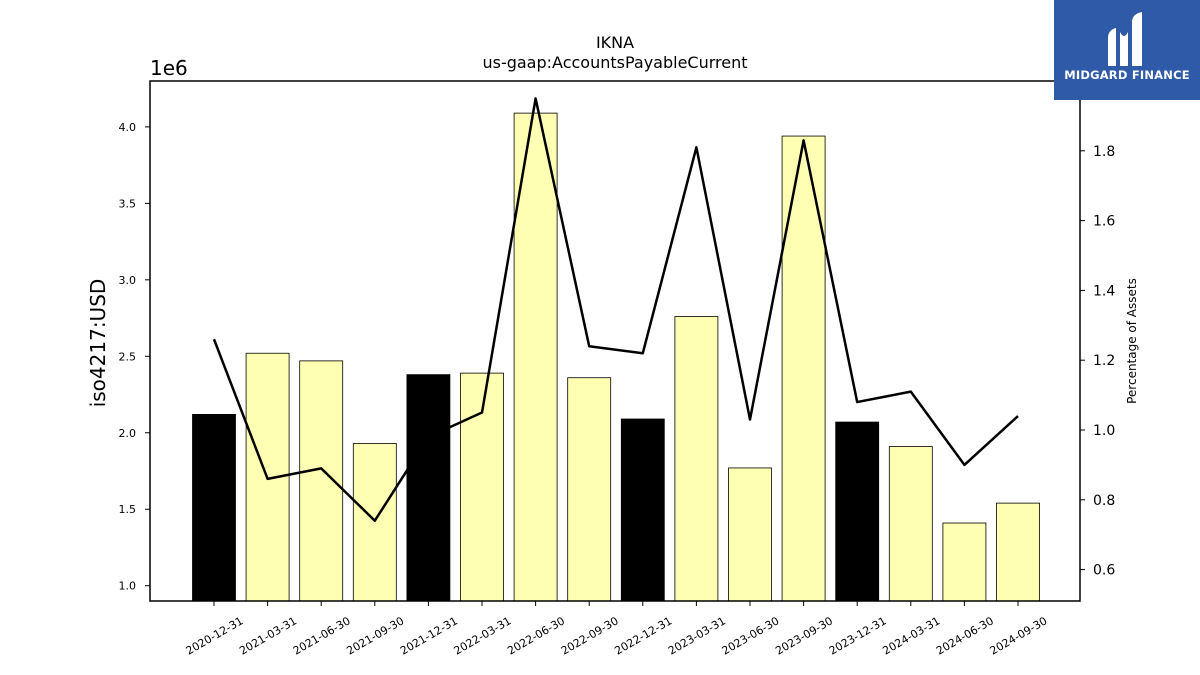 This screenshot has height=675, width=1200. What do you see at coordinates (590, 635) in the screenshot?
I see `x-tick-label: 2022-09-30` at bounding box center [590, 635].